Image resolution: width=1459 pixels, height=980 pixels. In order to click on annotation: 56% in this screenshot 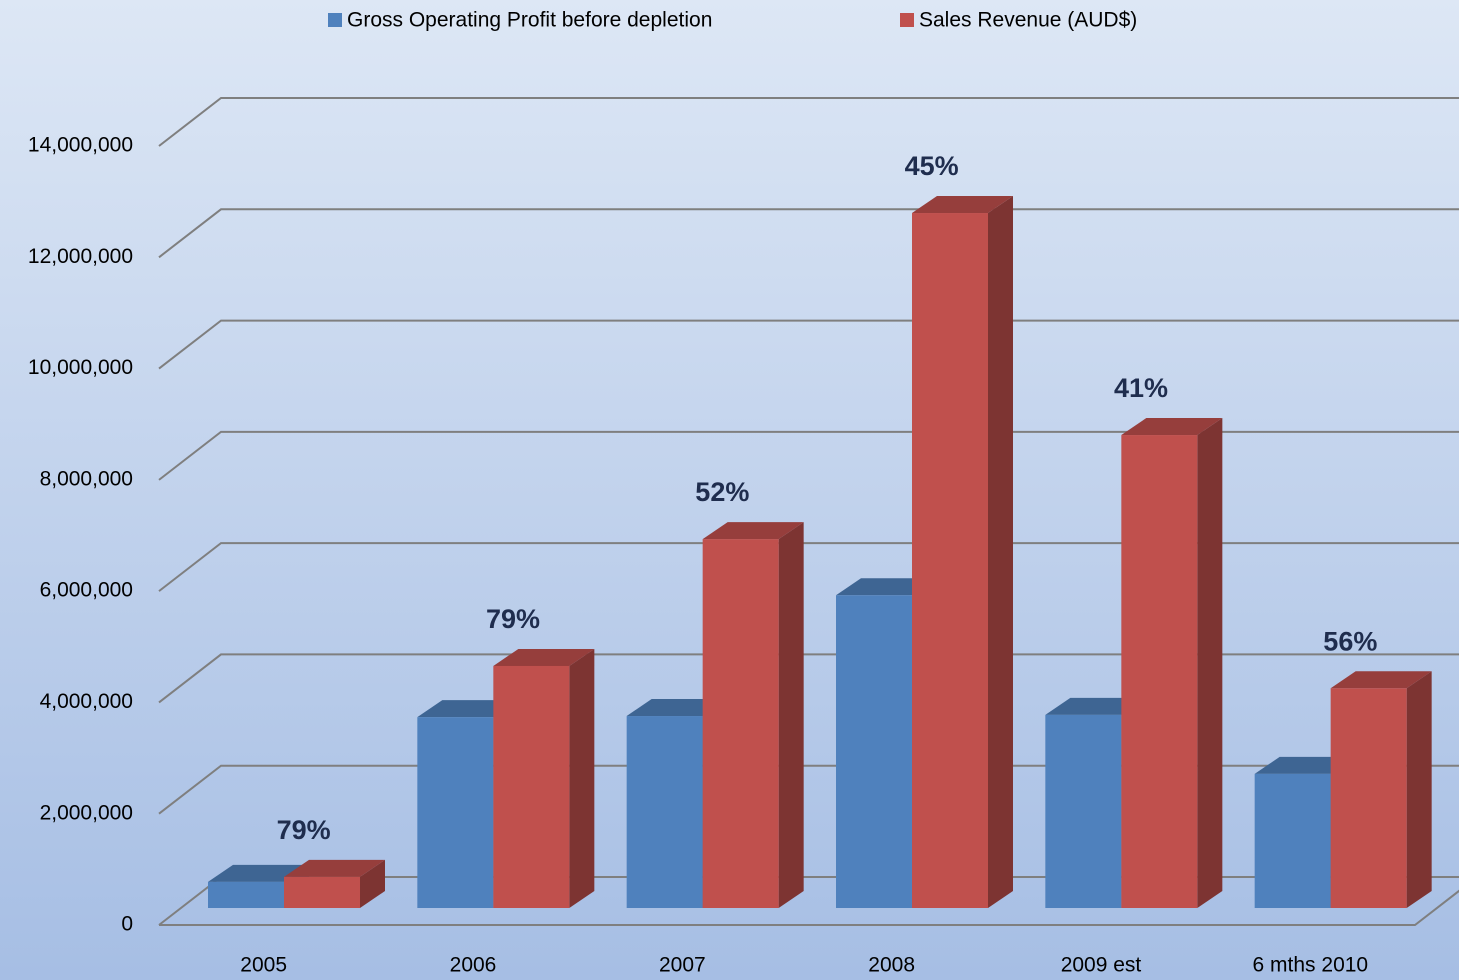, I will do `click(1350, 641)`.